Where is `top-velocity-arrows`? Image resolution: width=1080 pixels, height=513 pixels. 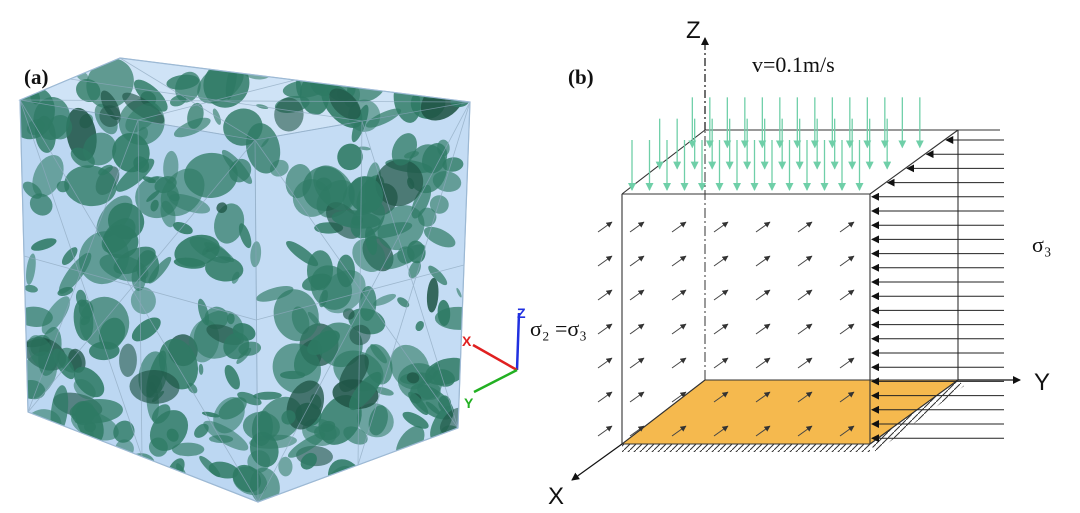
top-velocity-arrows is located at coordinates (776, 144).